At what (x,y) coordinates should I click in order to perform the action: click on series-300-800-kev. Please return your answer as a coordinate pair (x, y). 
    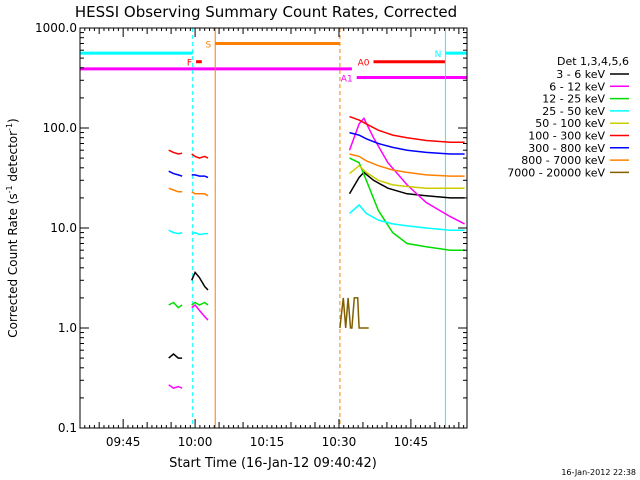
    Looking at the image, I should click on (316, 155).